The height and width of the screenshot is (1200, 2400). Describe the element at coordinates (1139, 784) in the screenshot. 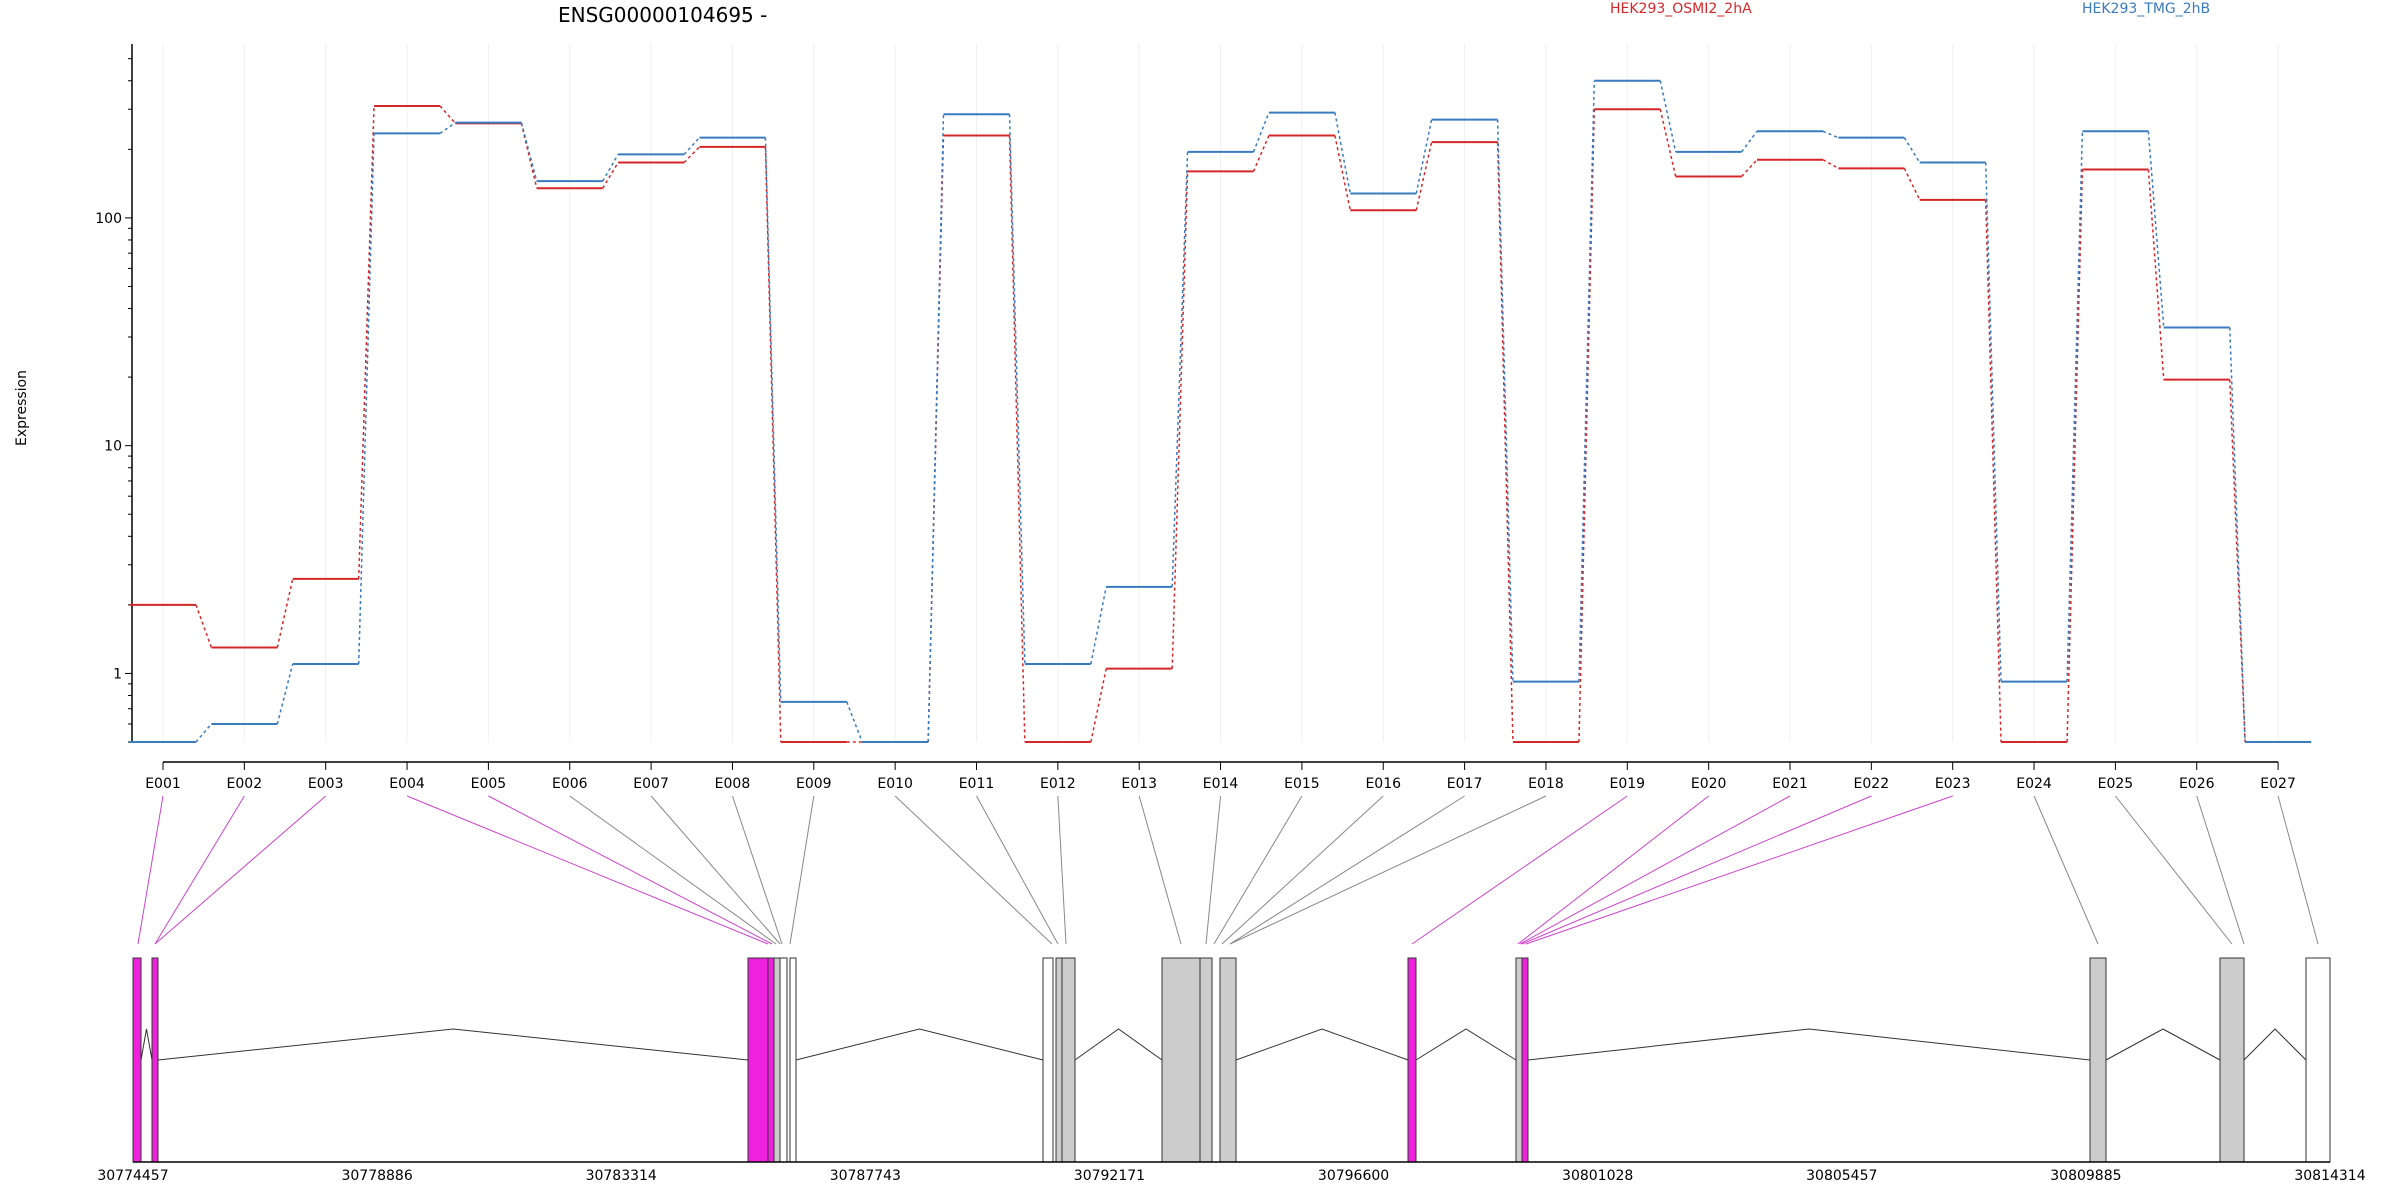

I see `x-tick-label: E013` at that location.